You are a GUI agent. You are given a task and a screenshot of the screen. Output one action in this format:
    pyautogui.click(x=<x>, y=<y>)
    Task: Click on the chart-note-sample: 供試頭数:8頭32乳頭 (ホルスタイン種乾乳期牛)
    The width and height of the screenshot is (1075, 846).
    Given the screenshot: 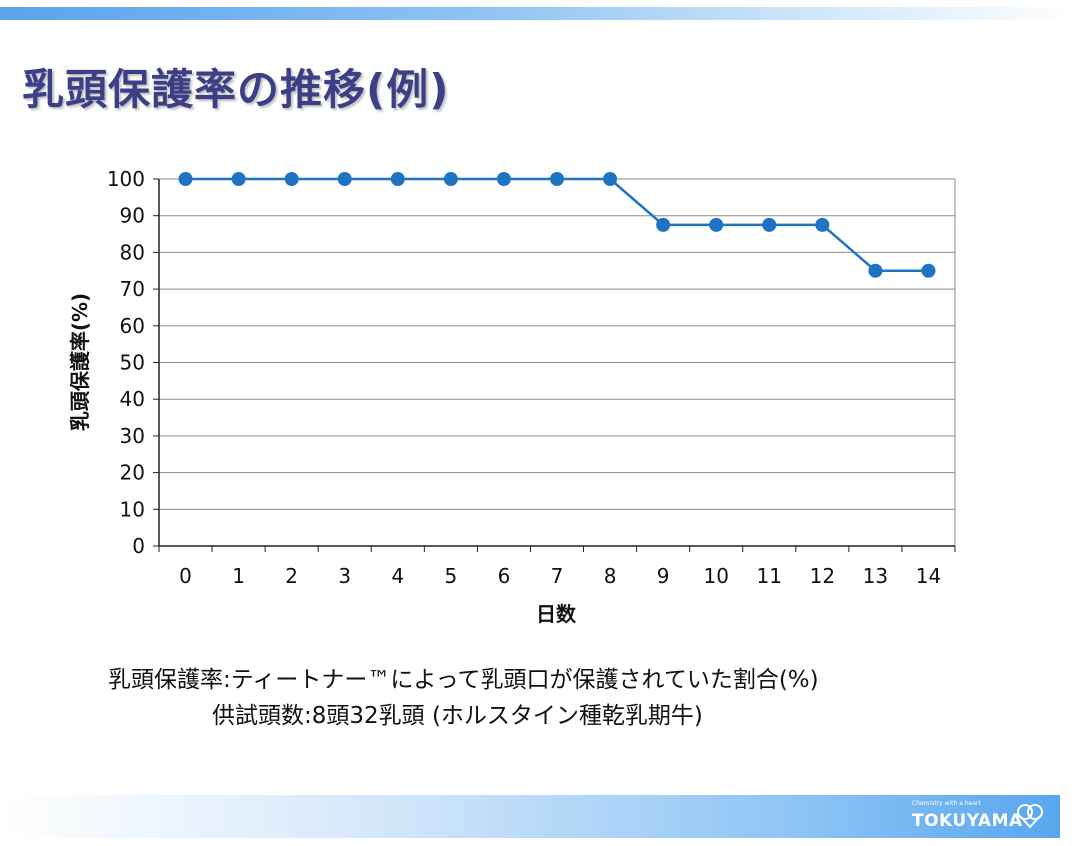 What is the action you would take?
    pyautogui.click(x=457, y=716)
    